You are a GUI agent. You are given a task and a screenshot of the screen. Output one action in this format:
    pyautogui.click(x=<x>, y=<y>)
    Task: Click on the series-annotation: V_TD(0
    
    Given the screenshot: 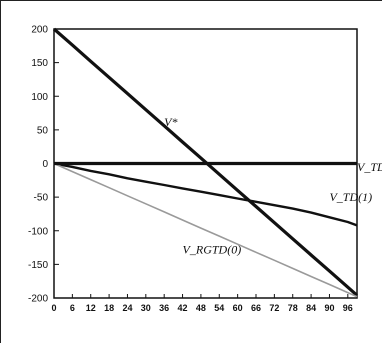 What is the action you would take?
    pyautogui.click(x=369, y=167)
    